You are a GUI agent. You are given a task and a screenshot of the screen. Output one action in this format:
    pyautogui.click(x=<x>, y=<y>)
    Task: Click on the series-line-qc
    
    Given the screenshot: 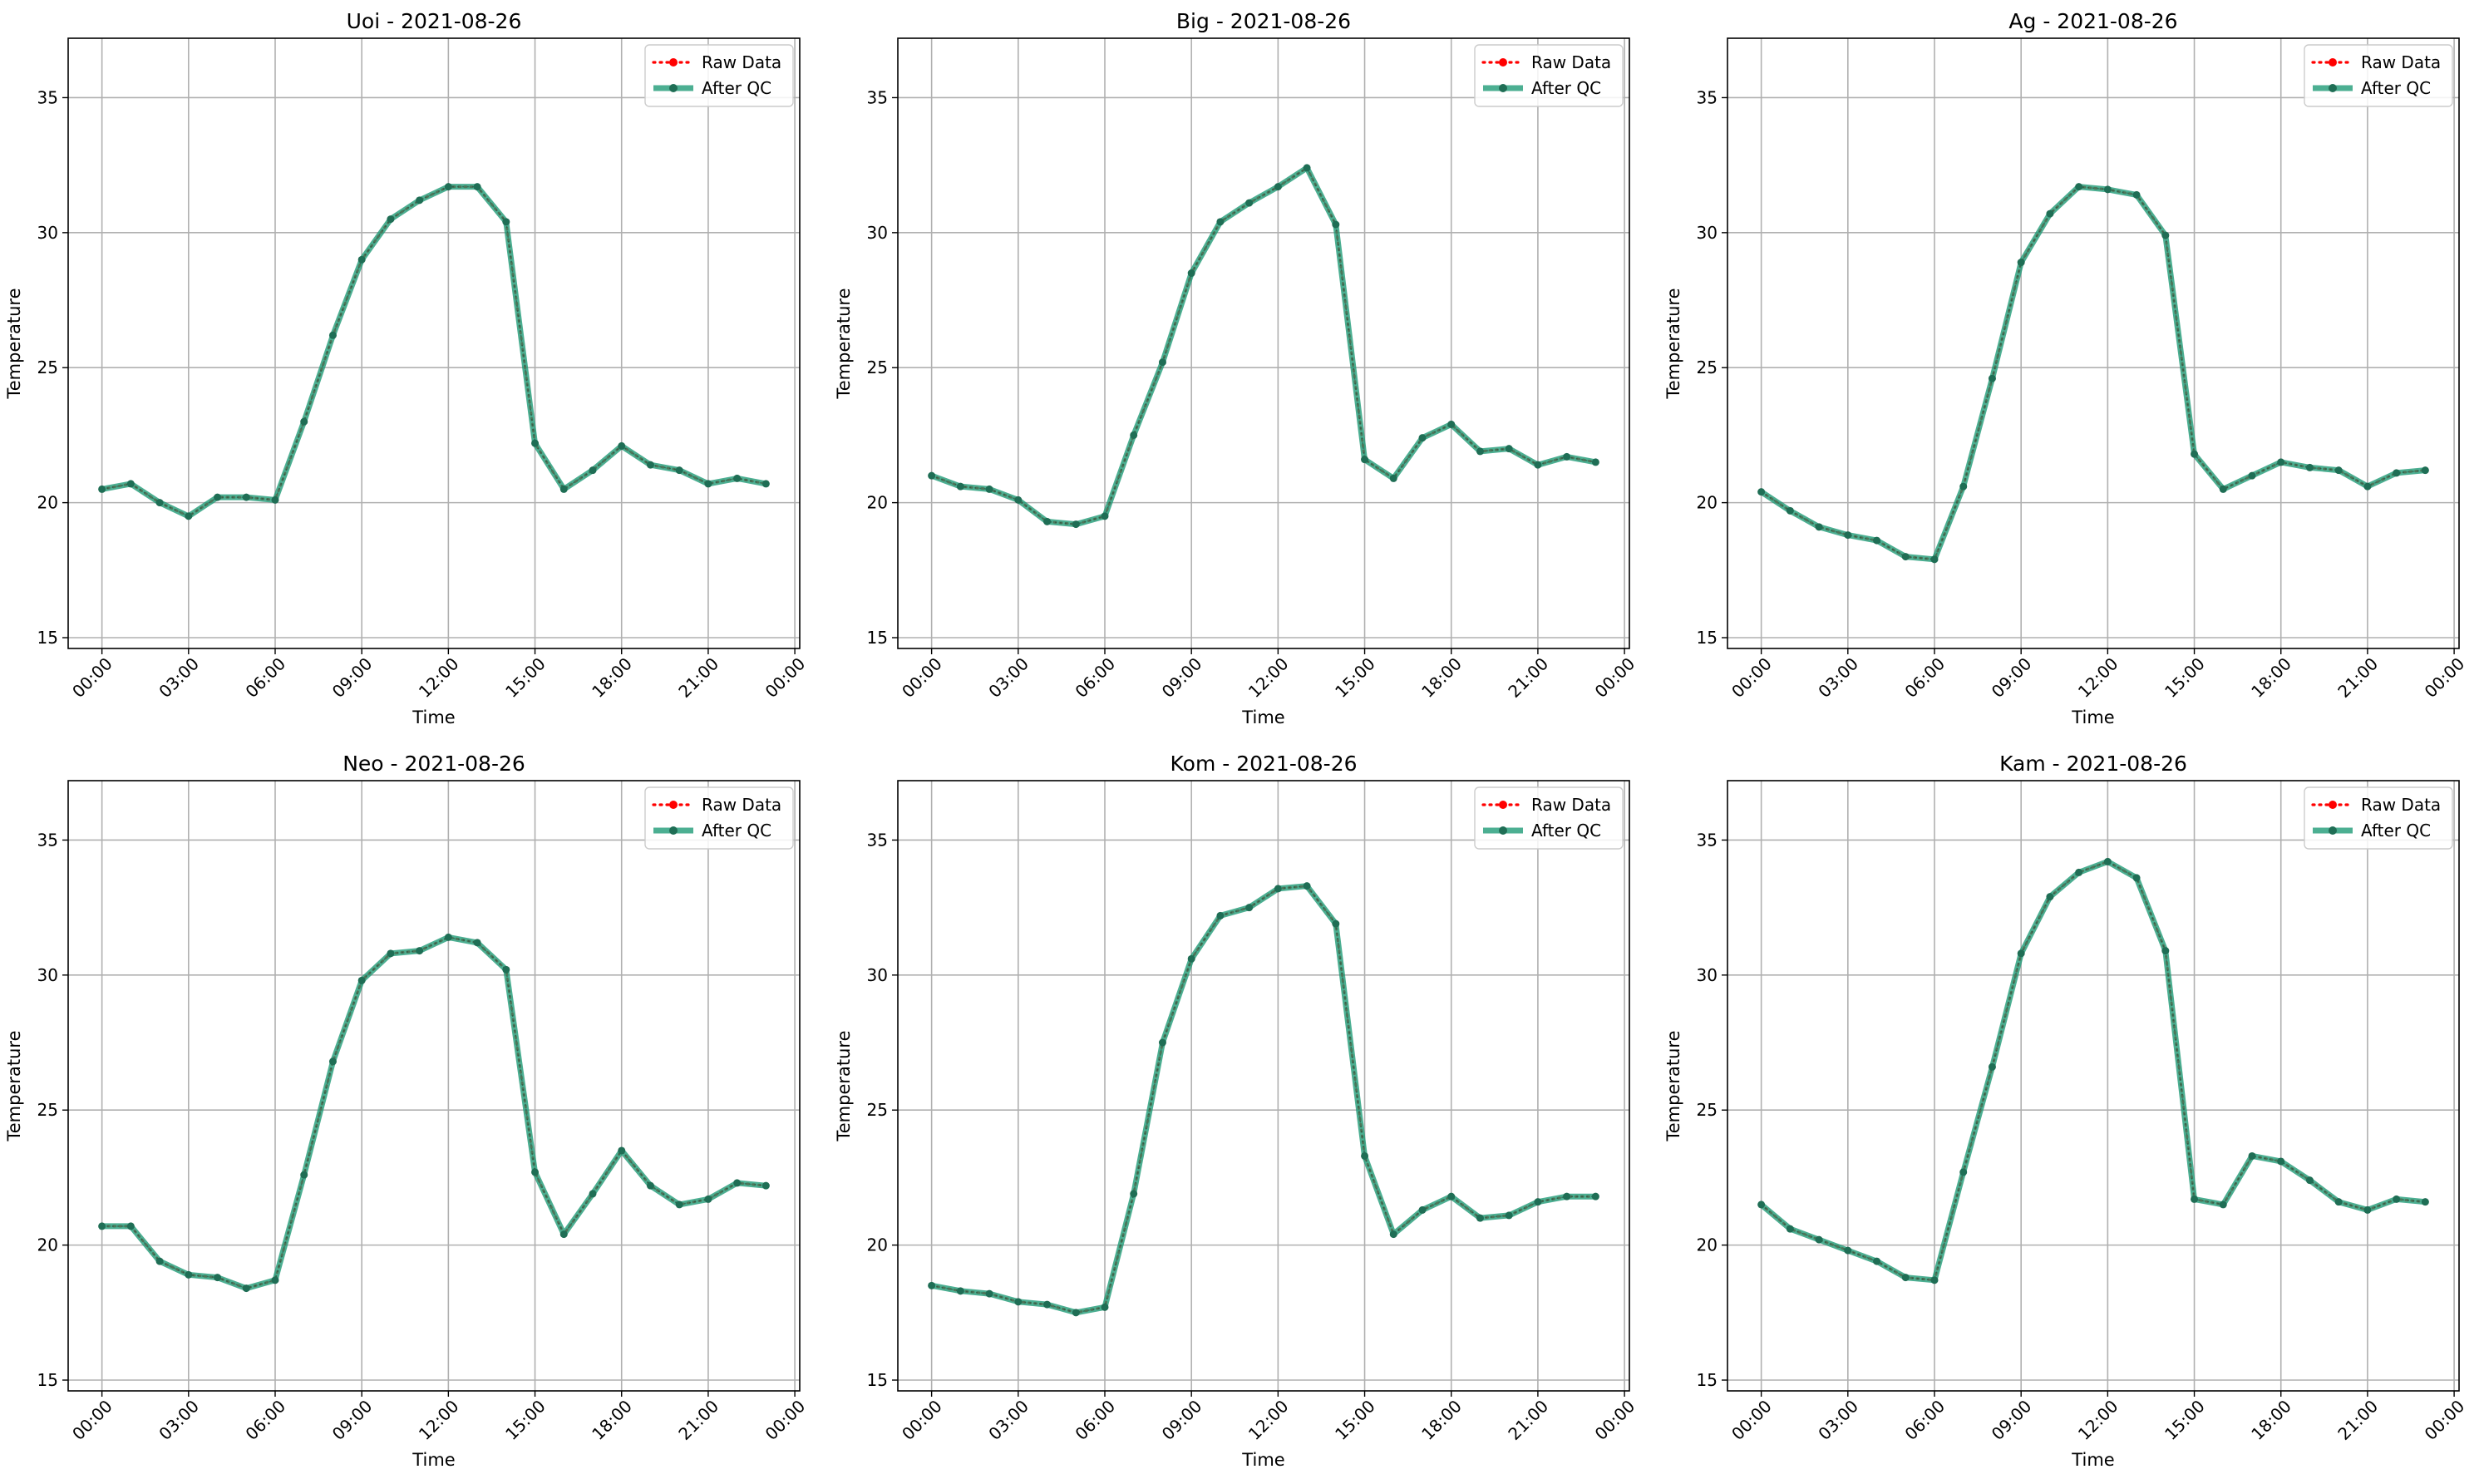 What is the action you would take?
    pyautogui.click(x=2092, y=1071)
    